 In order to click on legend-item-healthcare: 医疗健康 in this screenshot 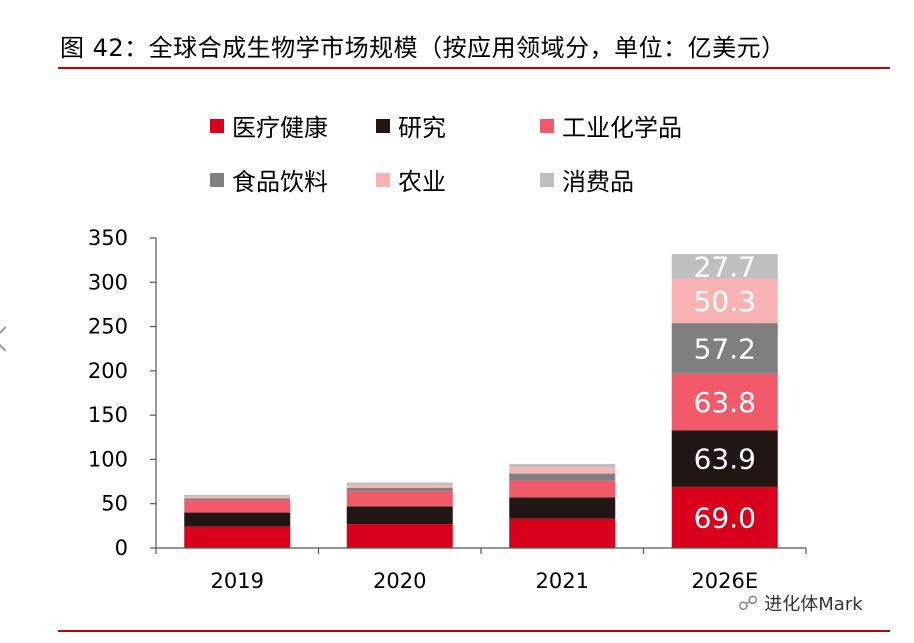, I will do `click(269, 125)`.